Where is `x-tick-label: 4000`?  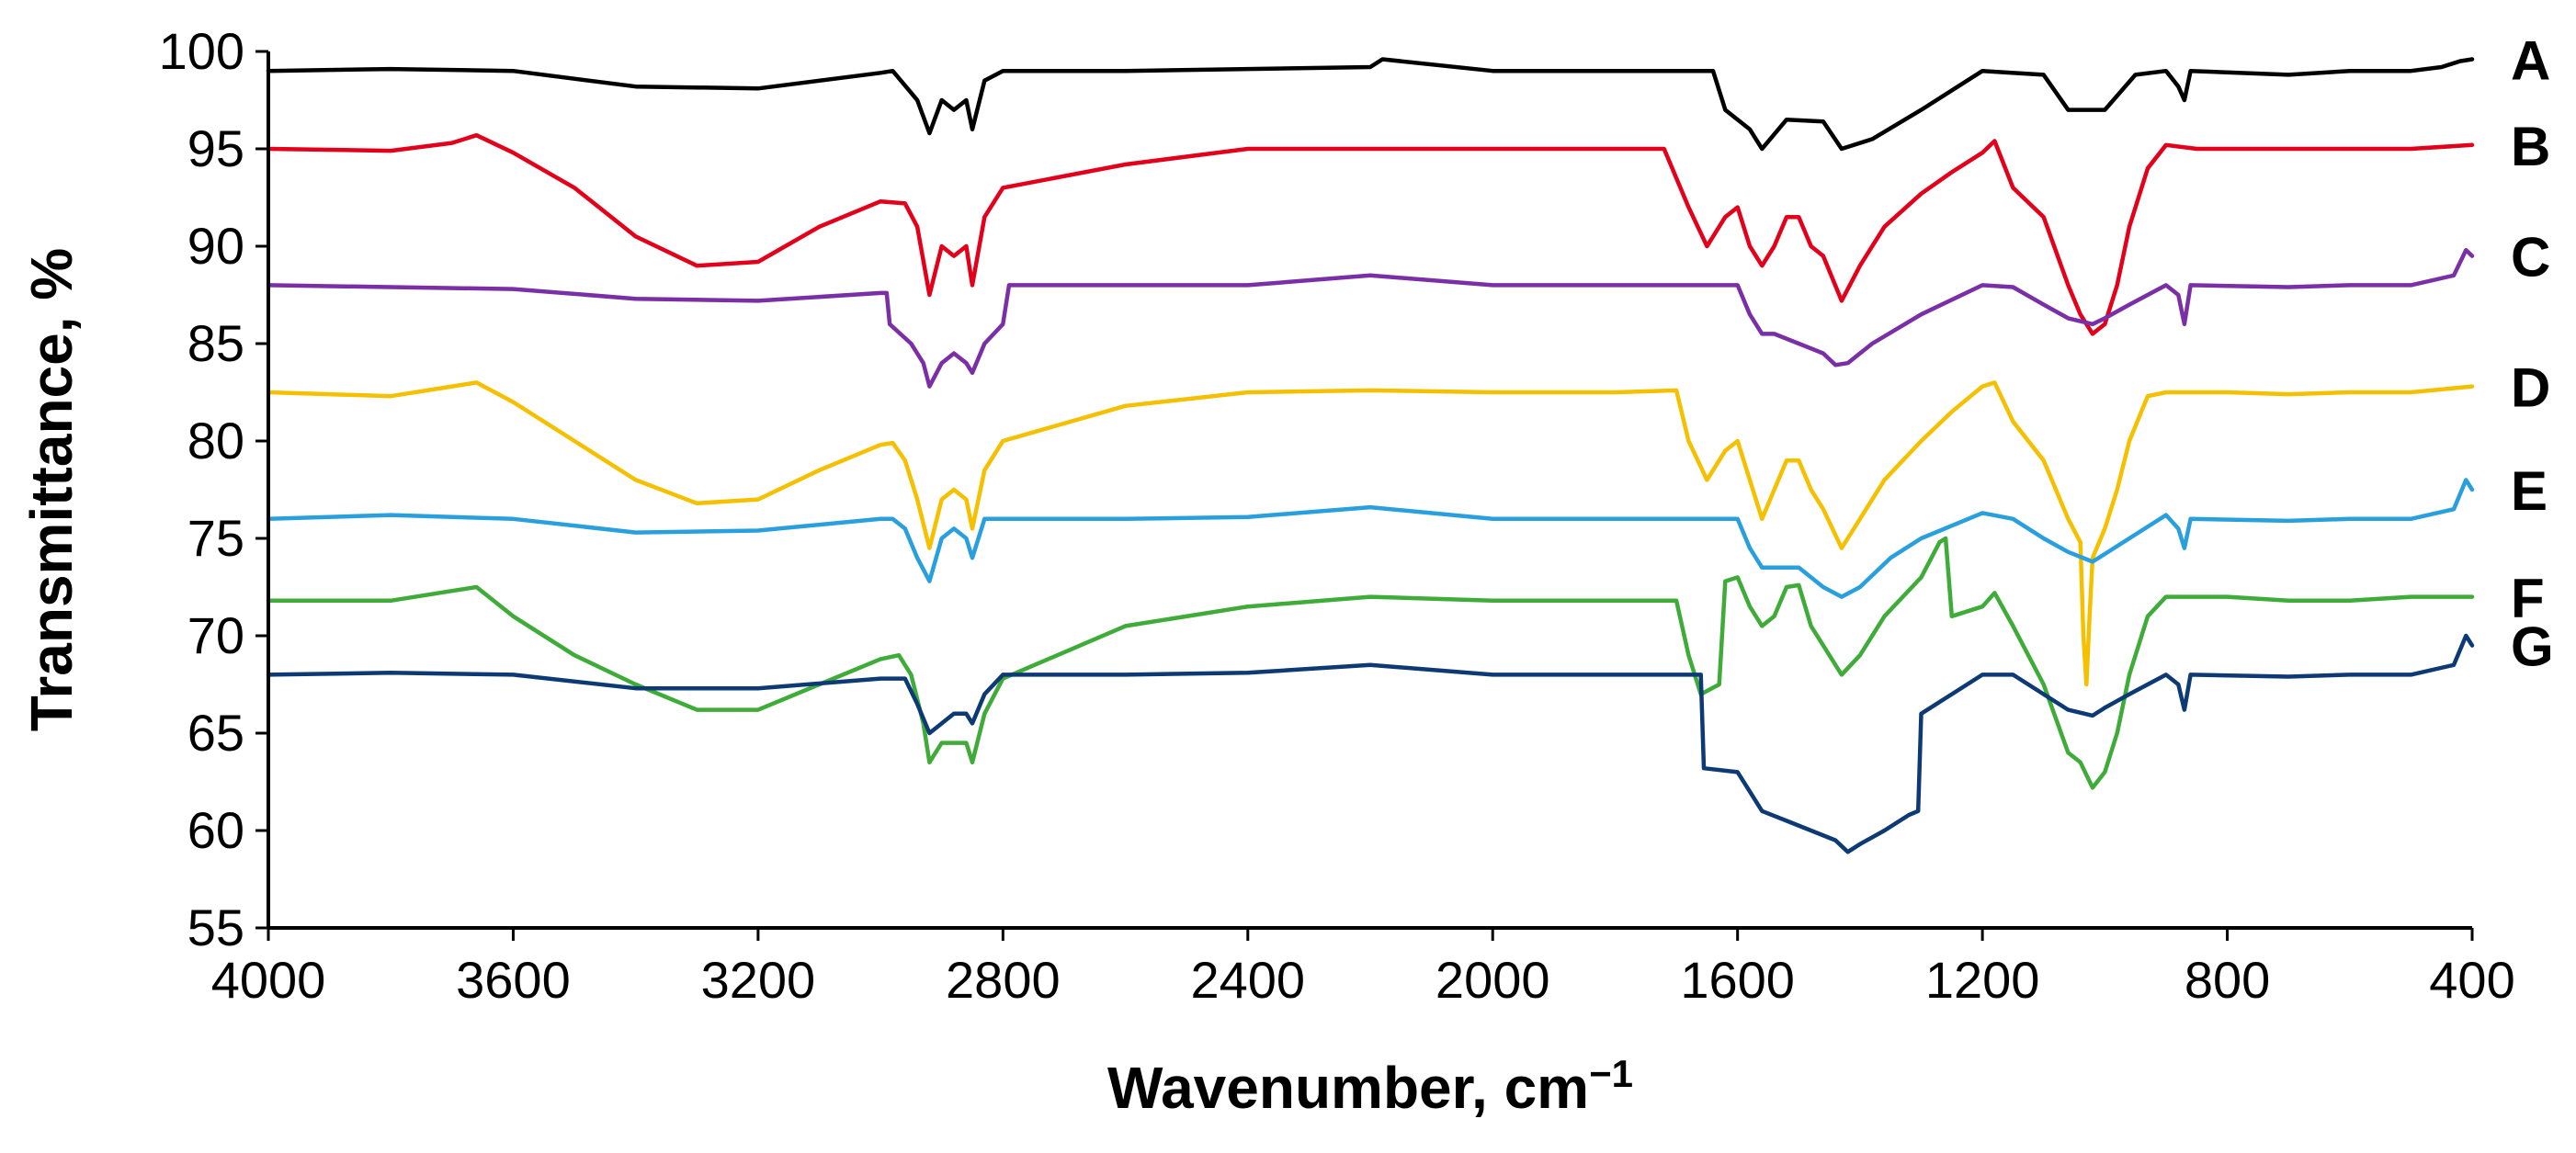 x-tick-label: 4000 is located at coordinates (268, 980).